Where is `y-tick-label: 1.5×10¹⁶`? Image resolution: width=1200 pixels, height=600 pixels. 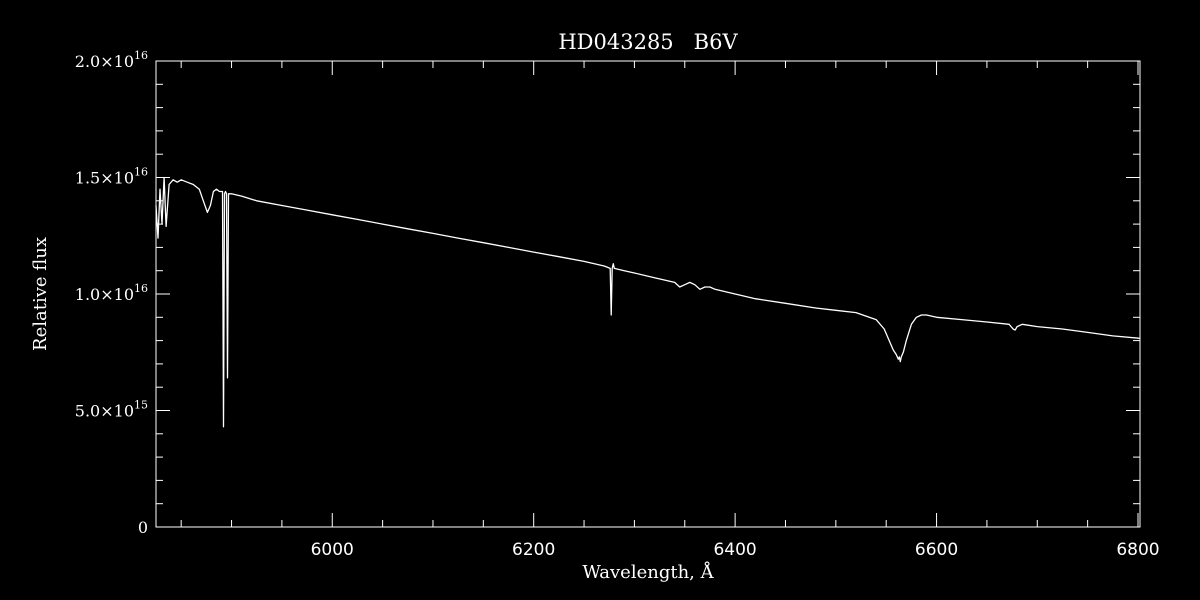 y-tick-label: 1.5×10¹⁶ is located at coordinates (111, 177).